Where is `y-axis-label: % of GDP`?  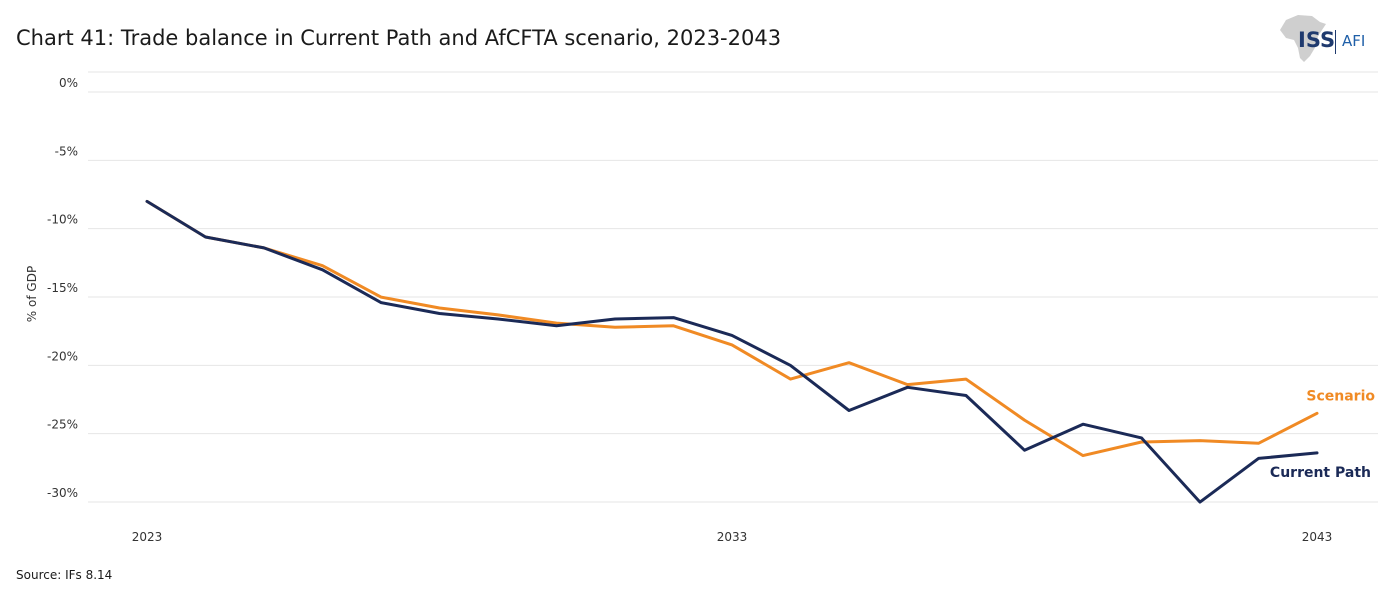 y-axis-label: % of GDP is located at coordinates (32, 294).